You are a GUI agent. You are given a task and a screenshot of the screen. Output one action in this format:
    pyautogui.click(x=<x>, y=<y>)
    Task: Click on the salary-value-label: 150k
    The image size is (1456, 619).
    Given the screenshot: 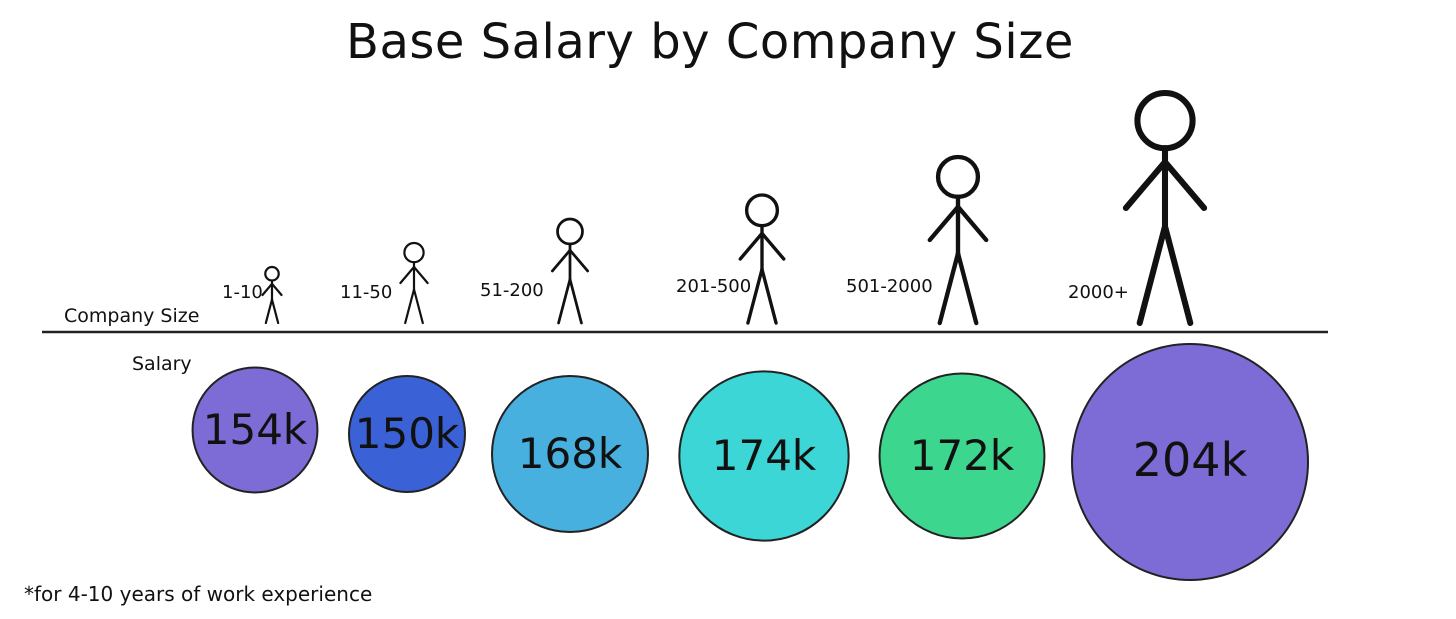 What is the action you would take?
    pyautogui.click(x=407, y=433)
    